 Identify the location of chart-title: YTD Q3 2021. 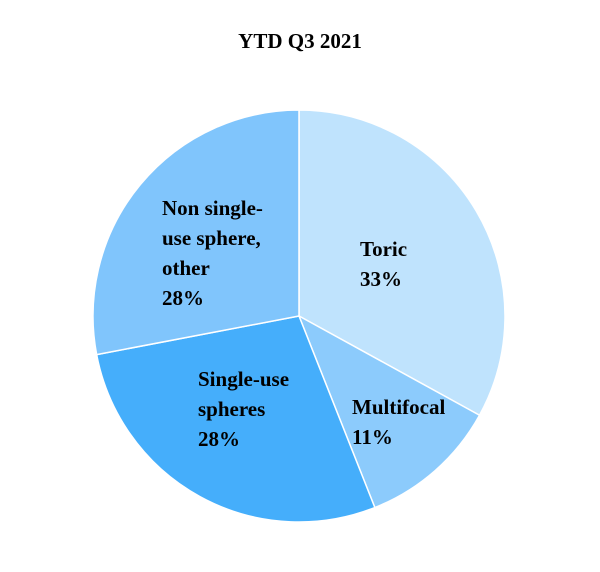
(300, 41).